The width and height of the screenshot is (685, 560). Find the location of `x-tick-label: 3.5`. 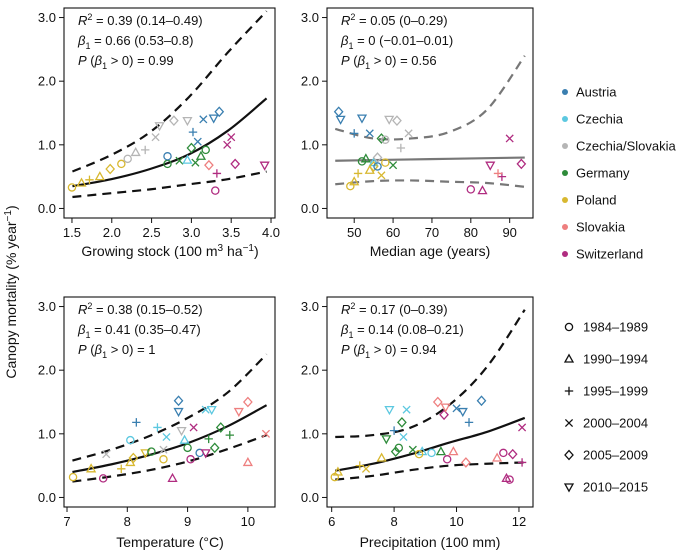

x-tick-label: 3.5 is located at coordinates (231, 232).